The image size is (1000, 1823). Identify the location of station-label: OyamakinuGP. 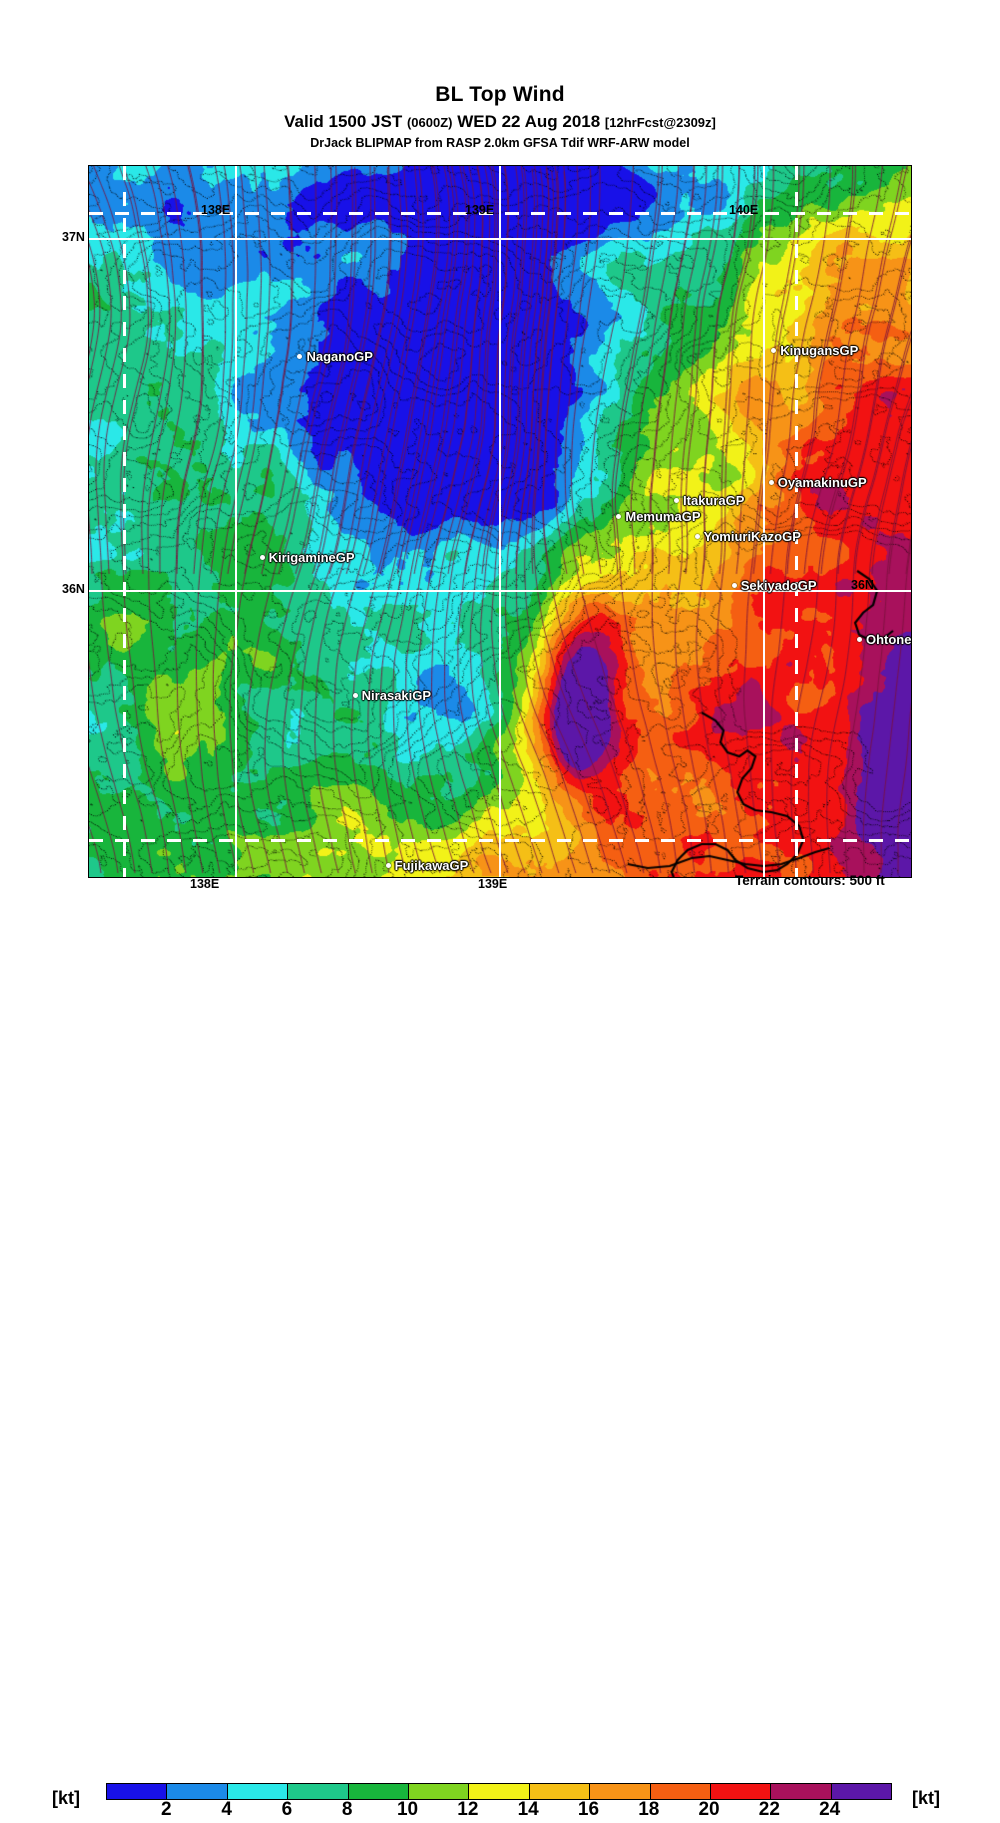
(822, 482).